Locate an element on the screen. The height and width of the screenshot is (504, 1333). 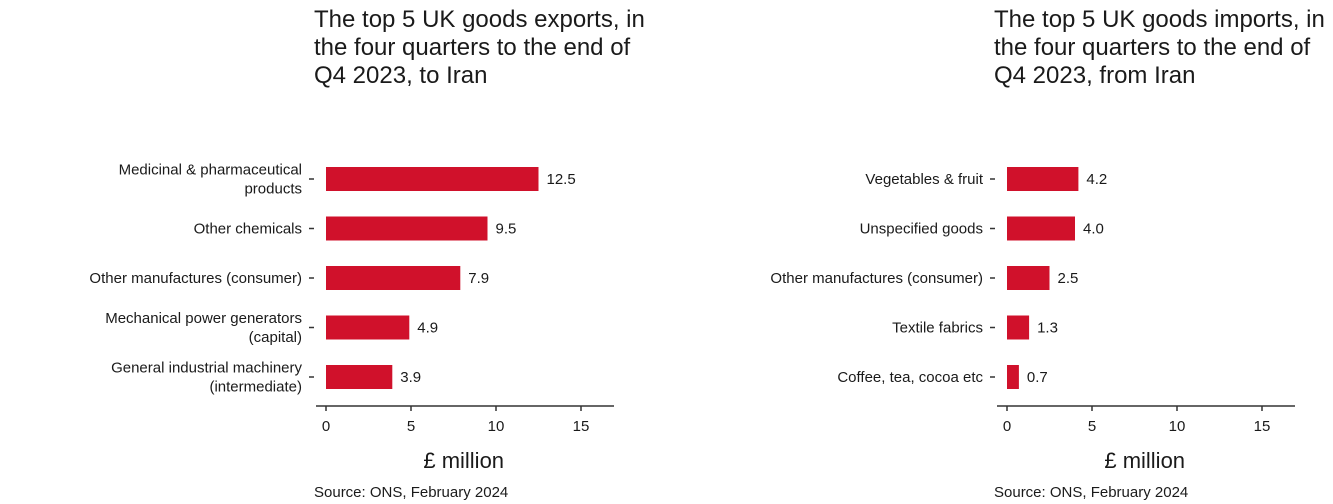
data-label: 12.5 is located at coordinates (561, 179).